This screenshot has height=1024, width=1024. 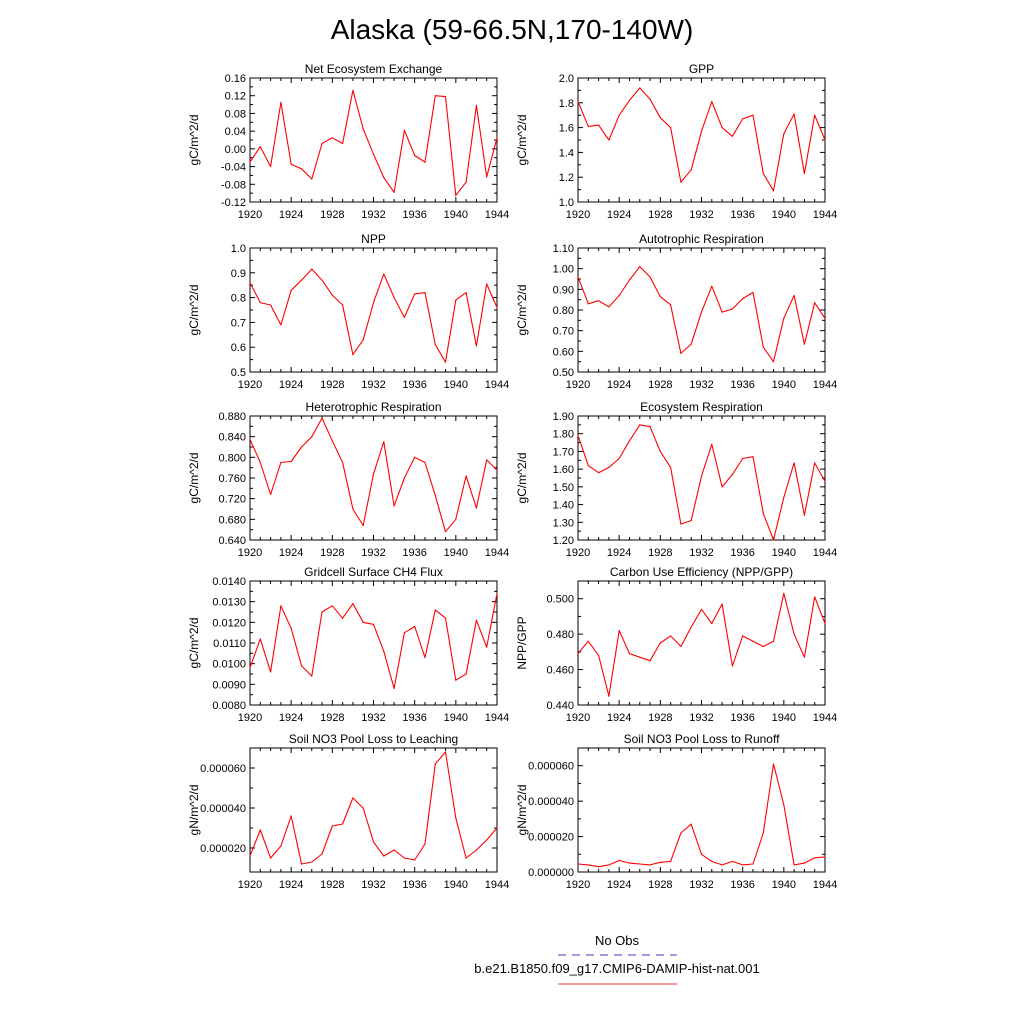 What do you see at coordinates (522, 310) in the screenshot?
I see `y-axis-label: gC/m^2/d` at bounding box center [522, 310].